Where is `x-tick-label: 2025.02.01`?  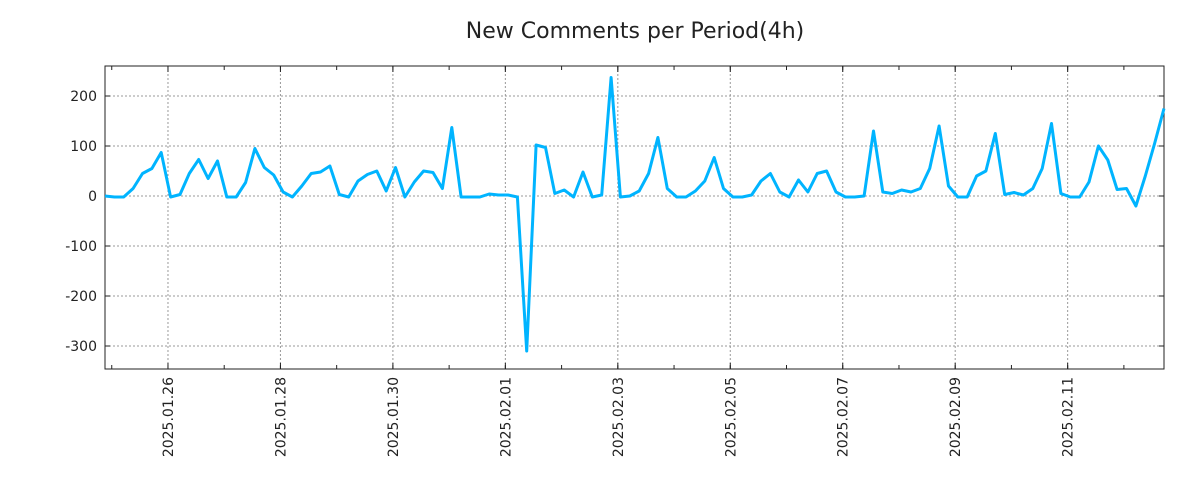 x-tick-label: 2025.02.01 is located at coordinates (506, 417).